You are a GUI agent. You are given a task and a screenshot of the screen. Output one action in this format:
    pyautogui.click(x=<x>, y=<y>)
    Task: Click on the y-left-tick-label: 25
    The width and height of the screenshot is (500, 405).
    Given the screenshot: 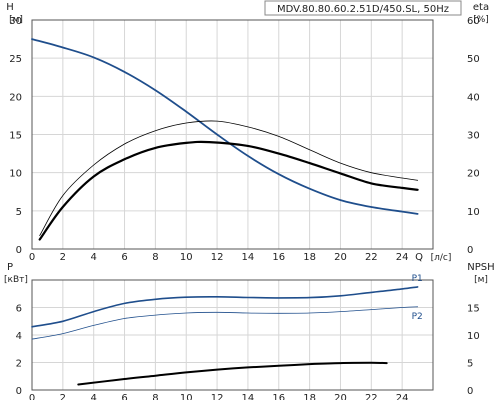 What is the action you would take?
    pyautogui.click(x=15, y=59)
    